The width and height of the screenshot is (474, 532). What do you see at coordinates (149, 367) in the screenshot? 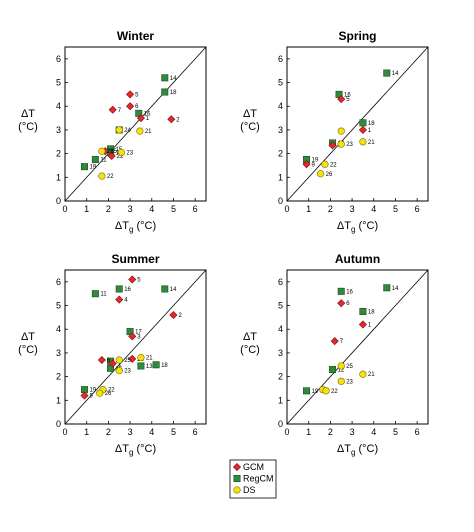
I see `point-label: 13` at bounding box center [149, 367].